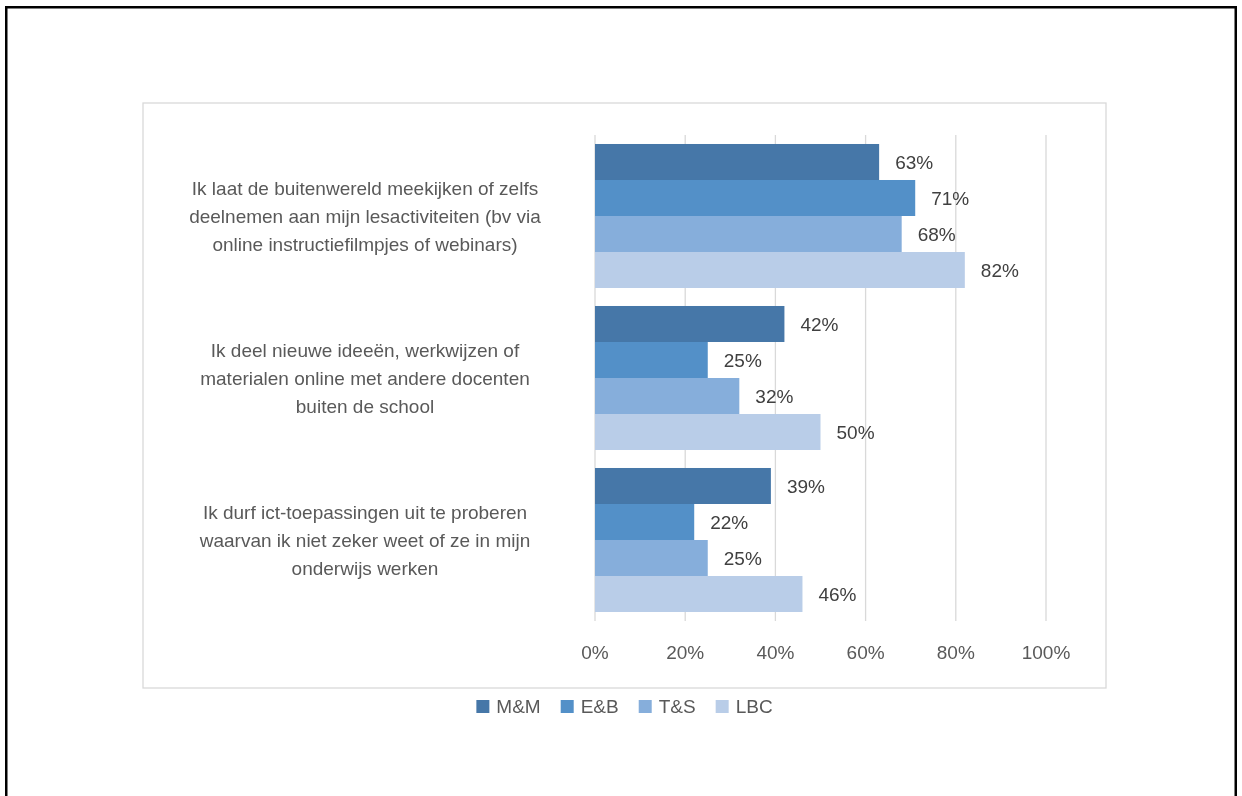  What do you see at coordinates (865, 652) in the screenshot?
I see `x-tick-label: 60%` at bounding box center [865, 652].